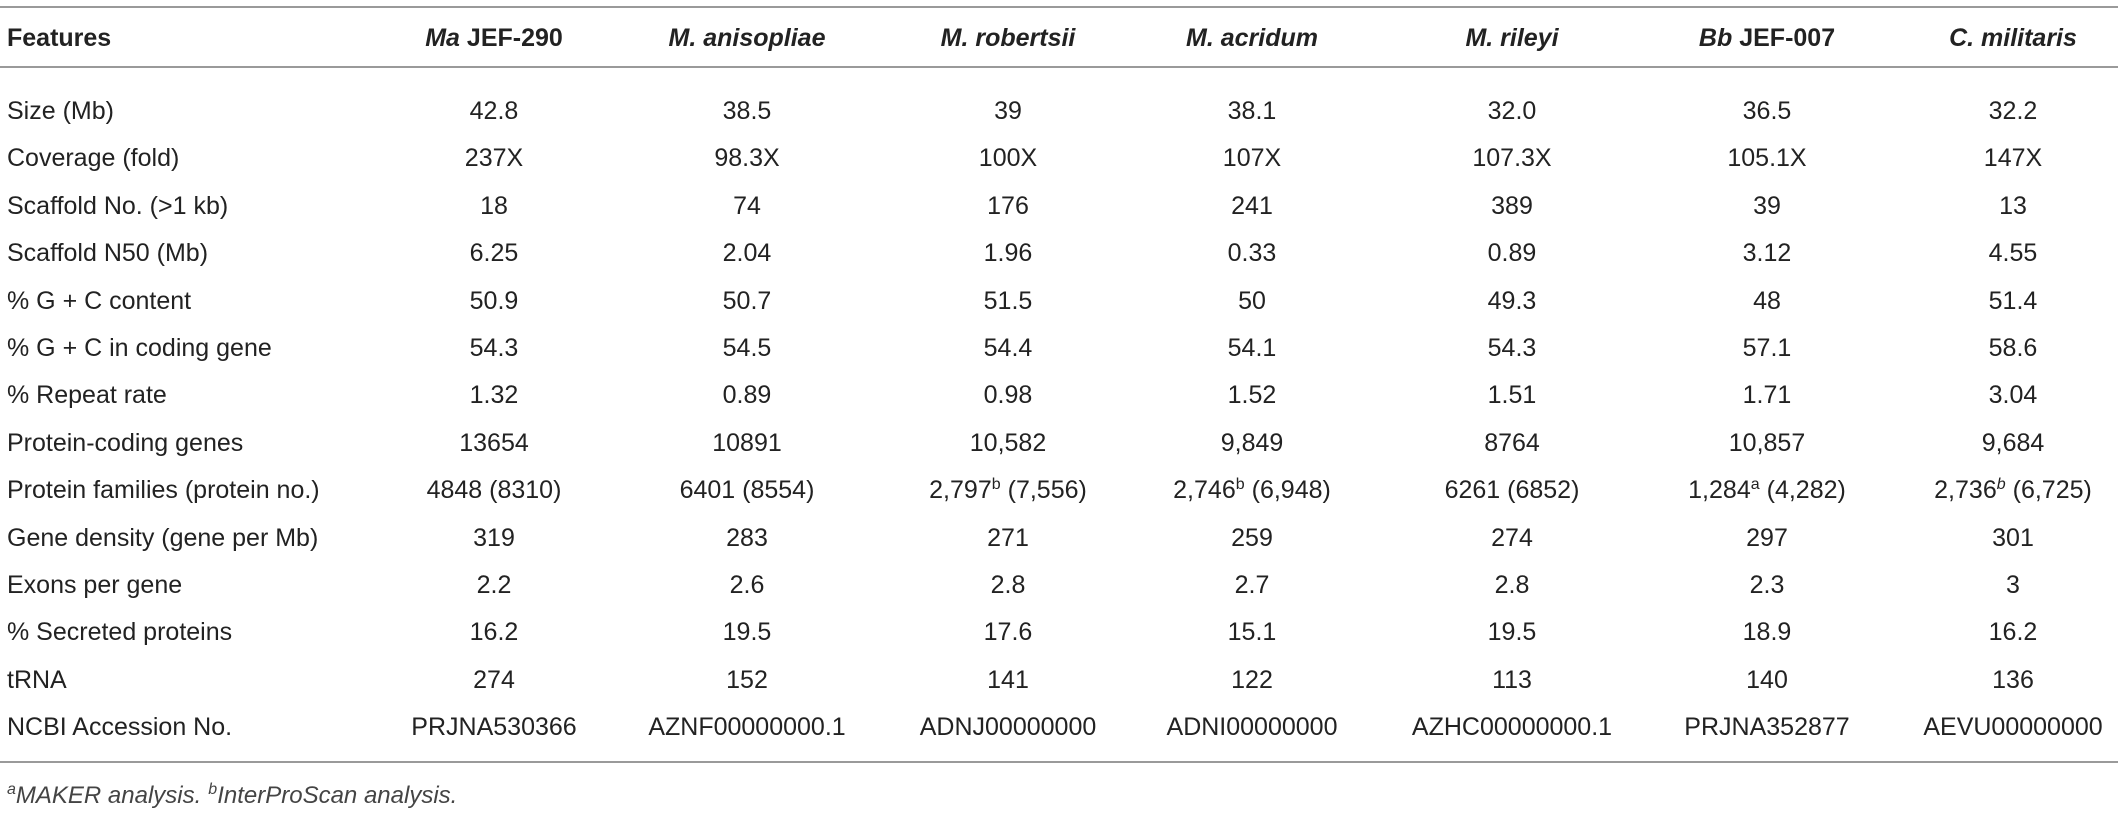 The width and height of the screenshot is (2118, 817). I want to click on cell-value: 147X, so click(2013, 158).